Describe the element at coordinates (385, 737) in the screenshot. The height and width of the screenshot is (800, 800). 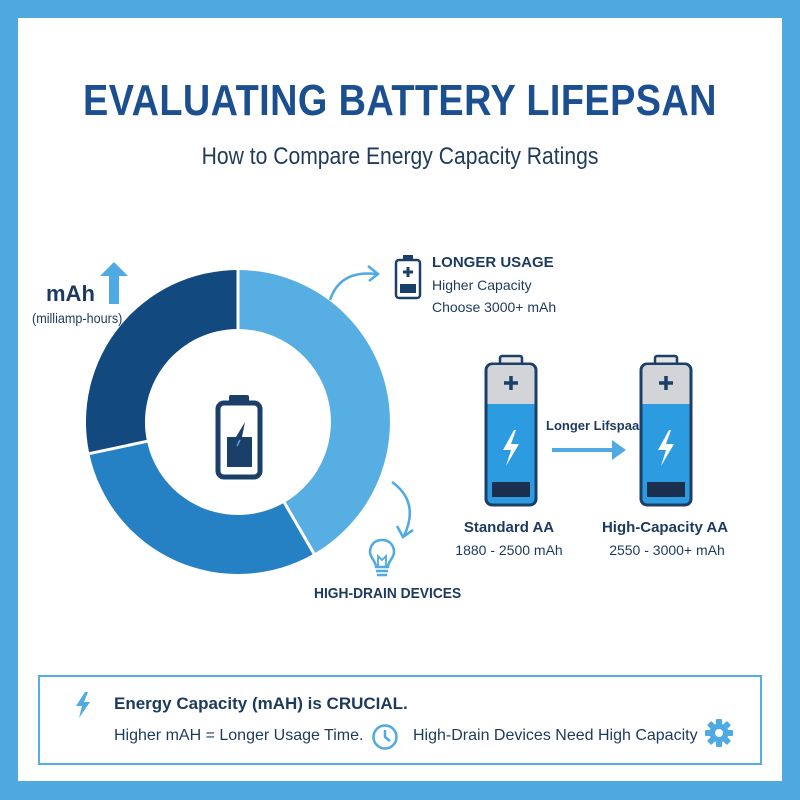
I see `clock-icon` at that location.